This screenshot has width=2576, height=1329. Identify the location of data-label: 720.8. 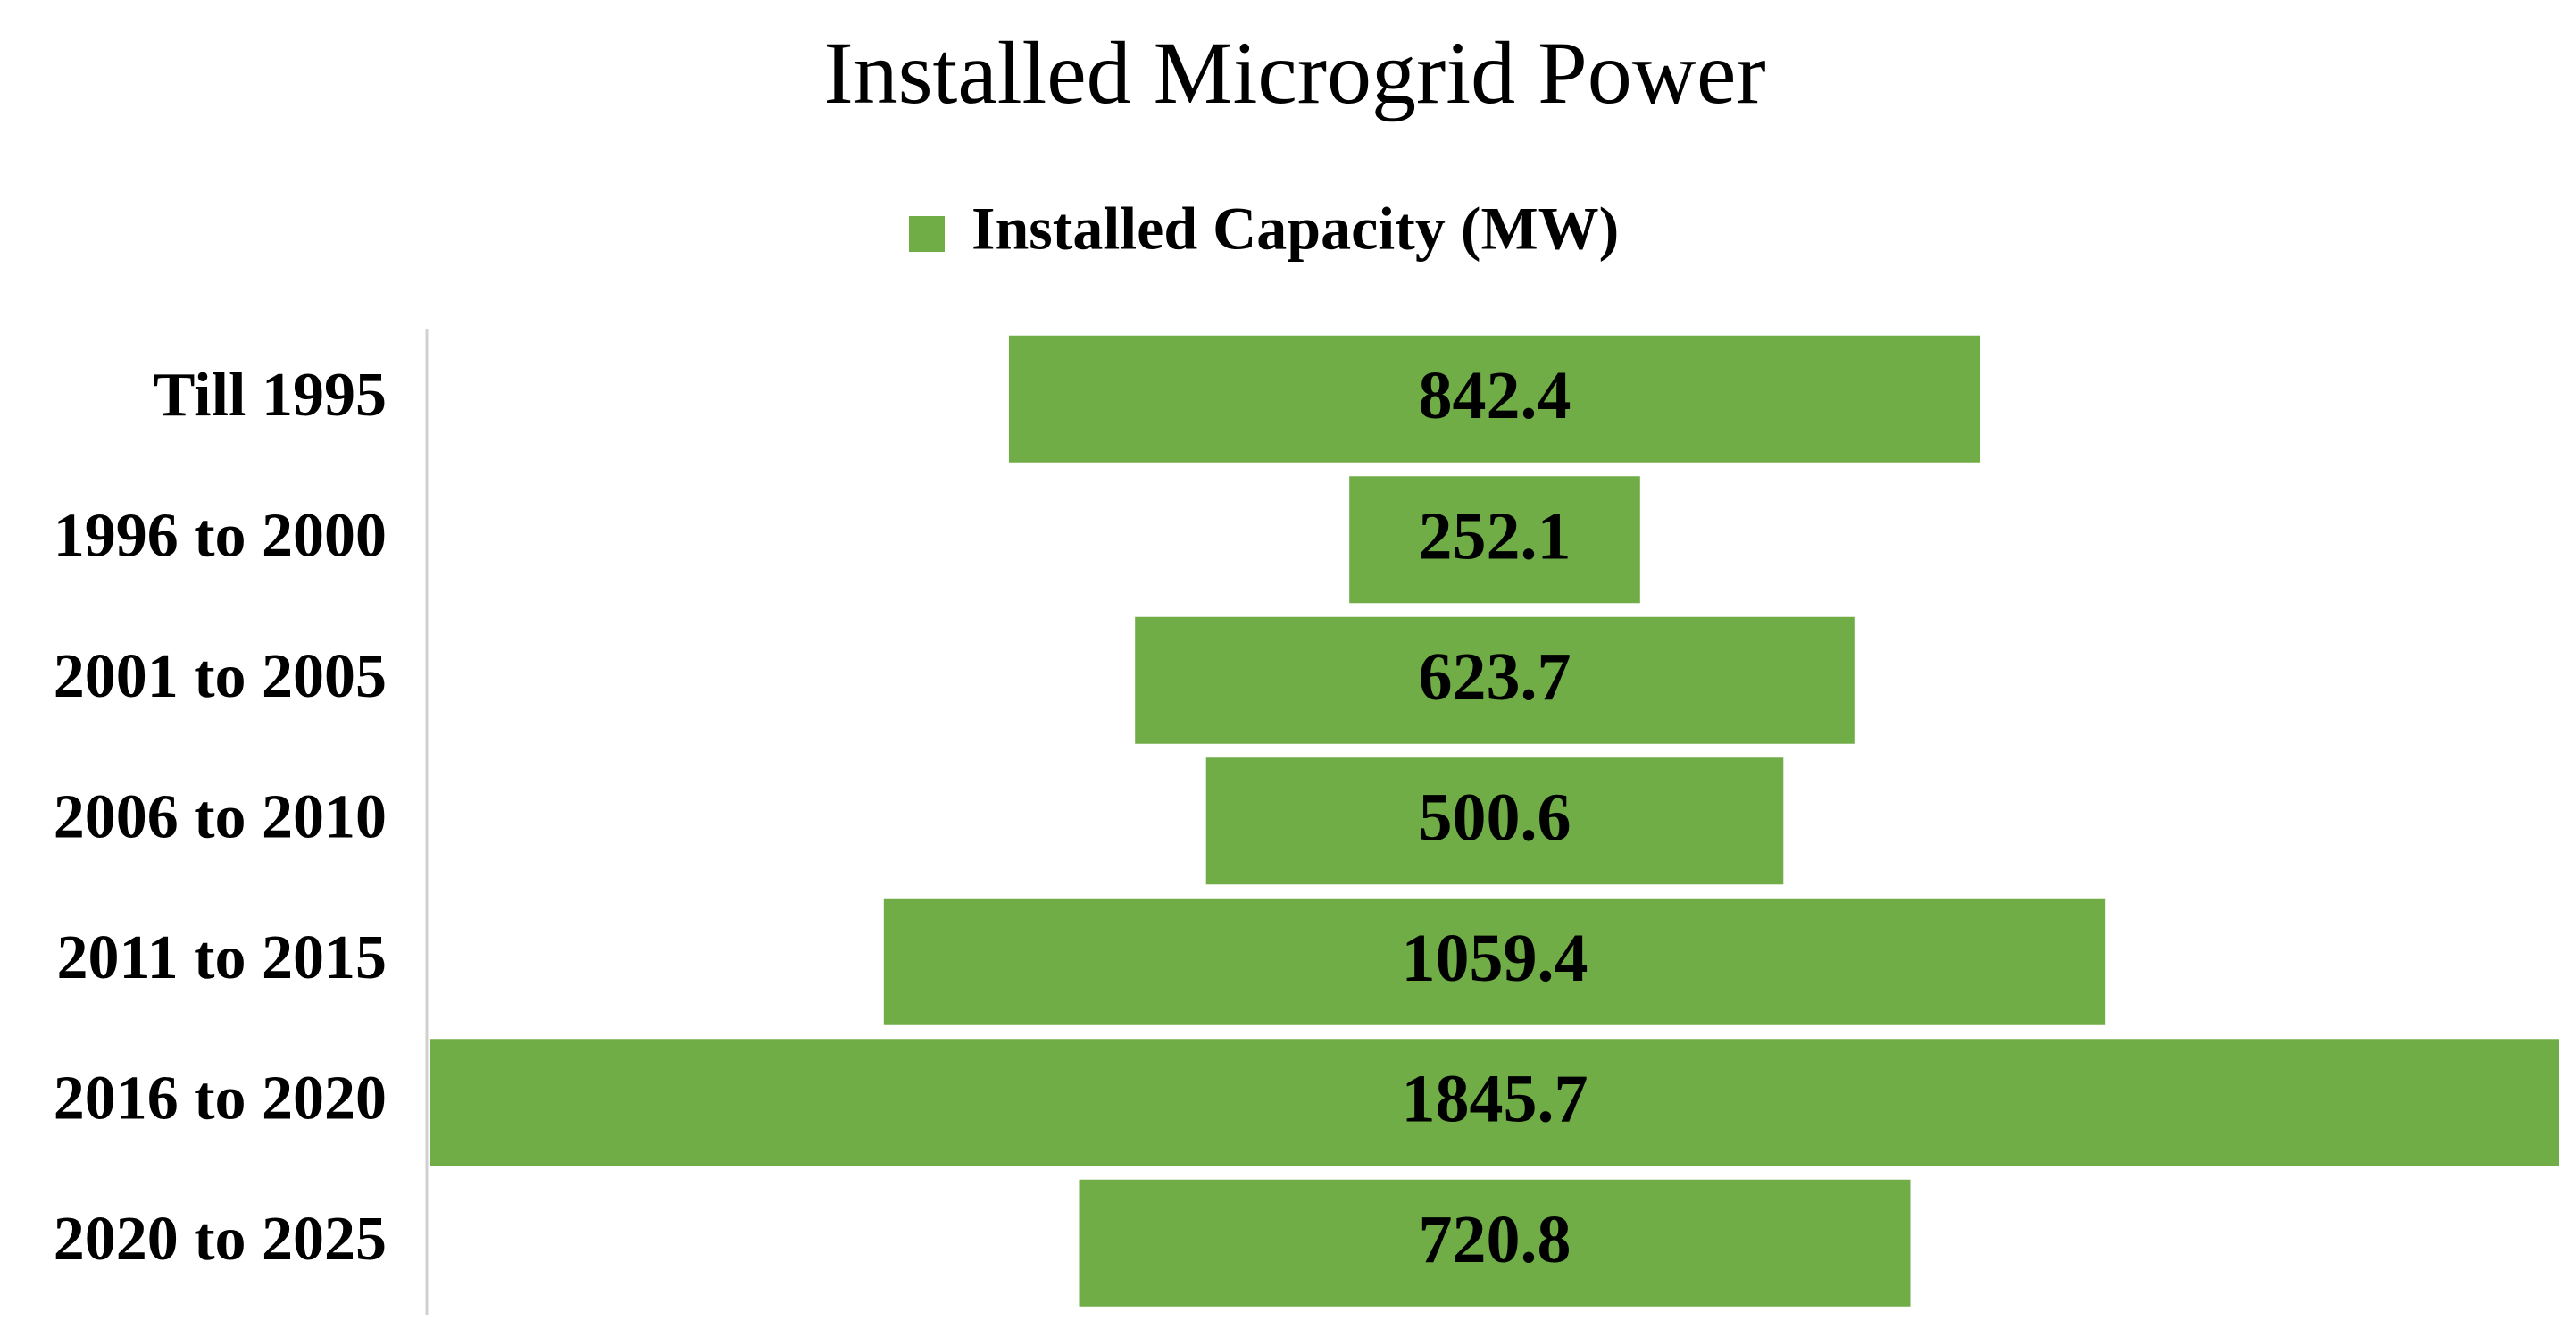
(1495, 1239).